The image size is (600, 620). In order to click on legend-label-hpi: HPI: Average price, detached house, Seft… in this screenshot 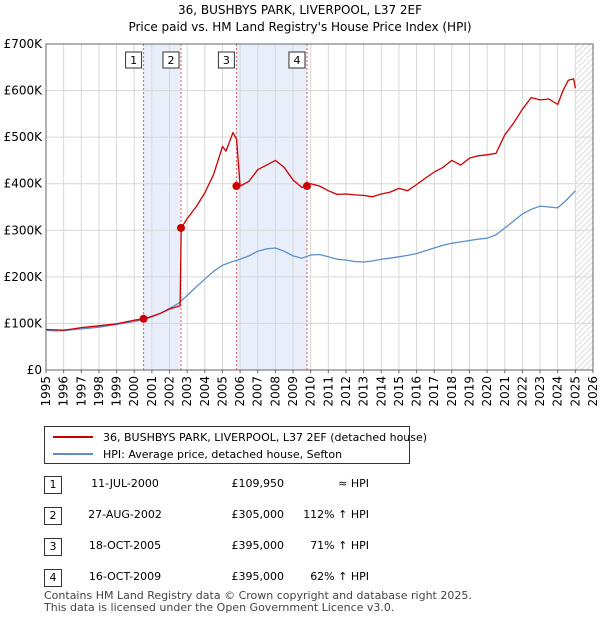, I will do `click(223, 454)`.